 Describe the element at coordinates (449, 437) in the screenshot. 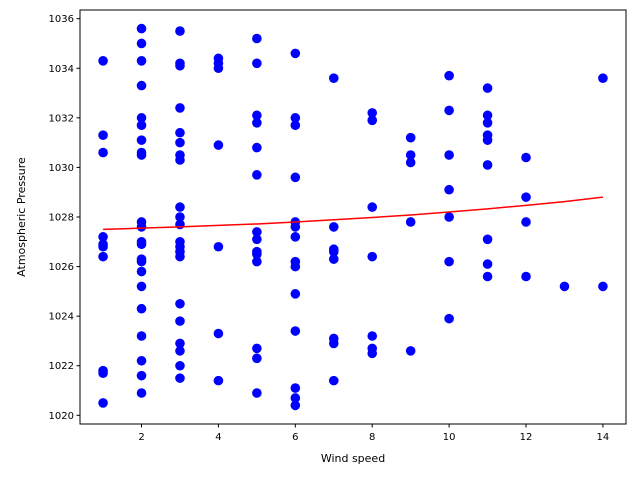

I see `x-tick-label: 10` at that location.